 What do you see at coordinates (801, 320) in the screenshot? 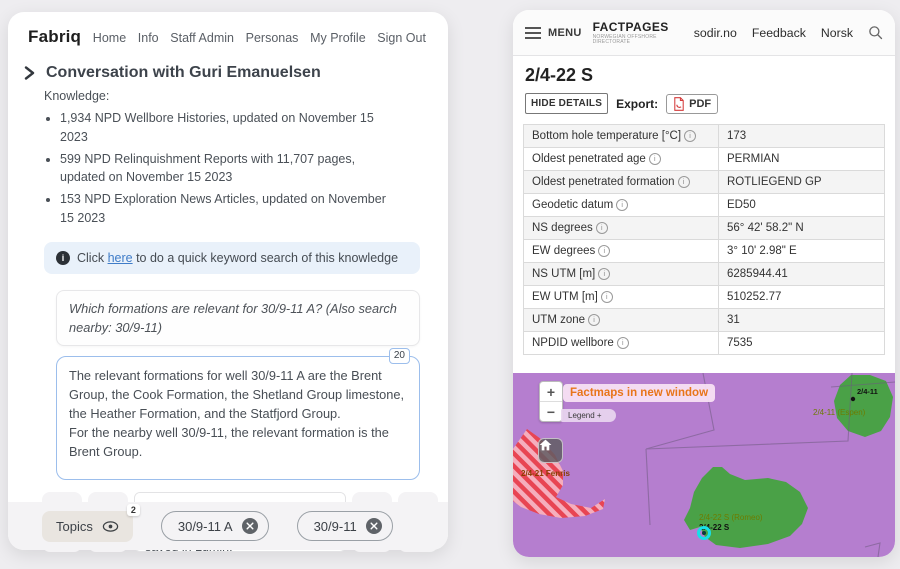
I see `row-value: 31` at bounding box center [801, 320].